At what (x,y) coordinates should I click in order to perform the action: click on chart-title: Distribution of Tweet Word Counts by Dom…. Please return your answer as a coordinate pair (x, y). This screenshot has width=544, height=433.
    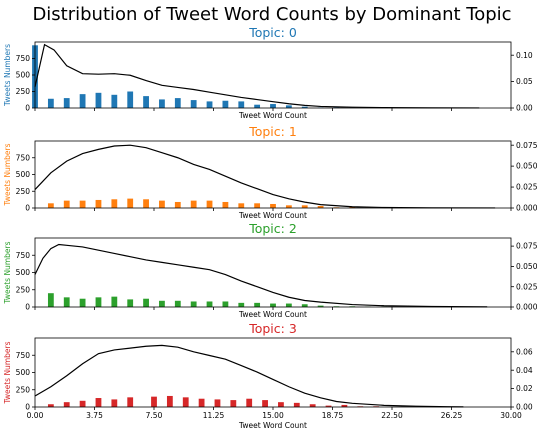
    Looking at the image, I should click on (271, 14).